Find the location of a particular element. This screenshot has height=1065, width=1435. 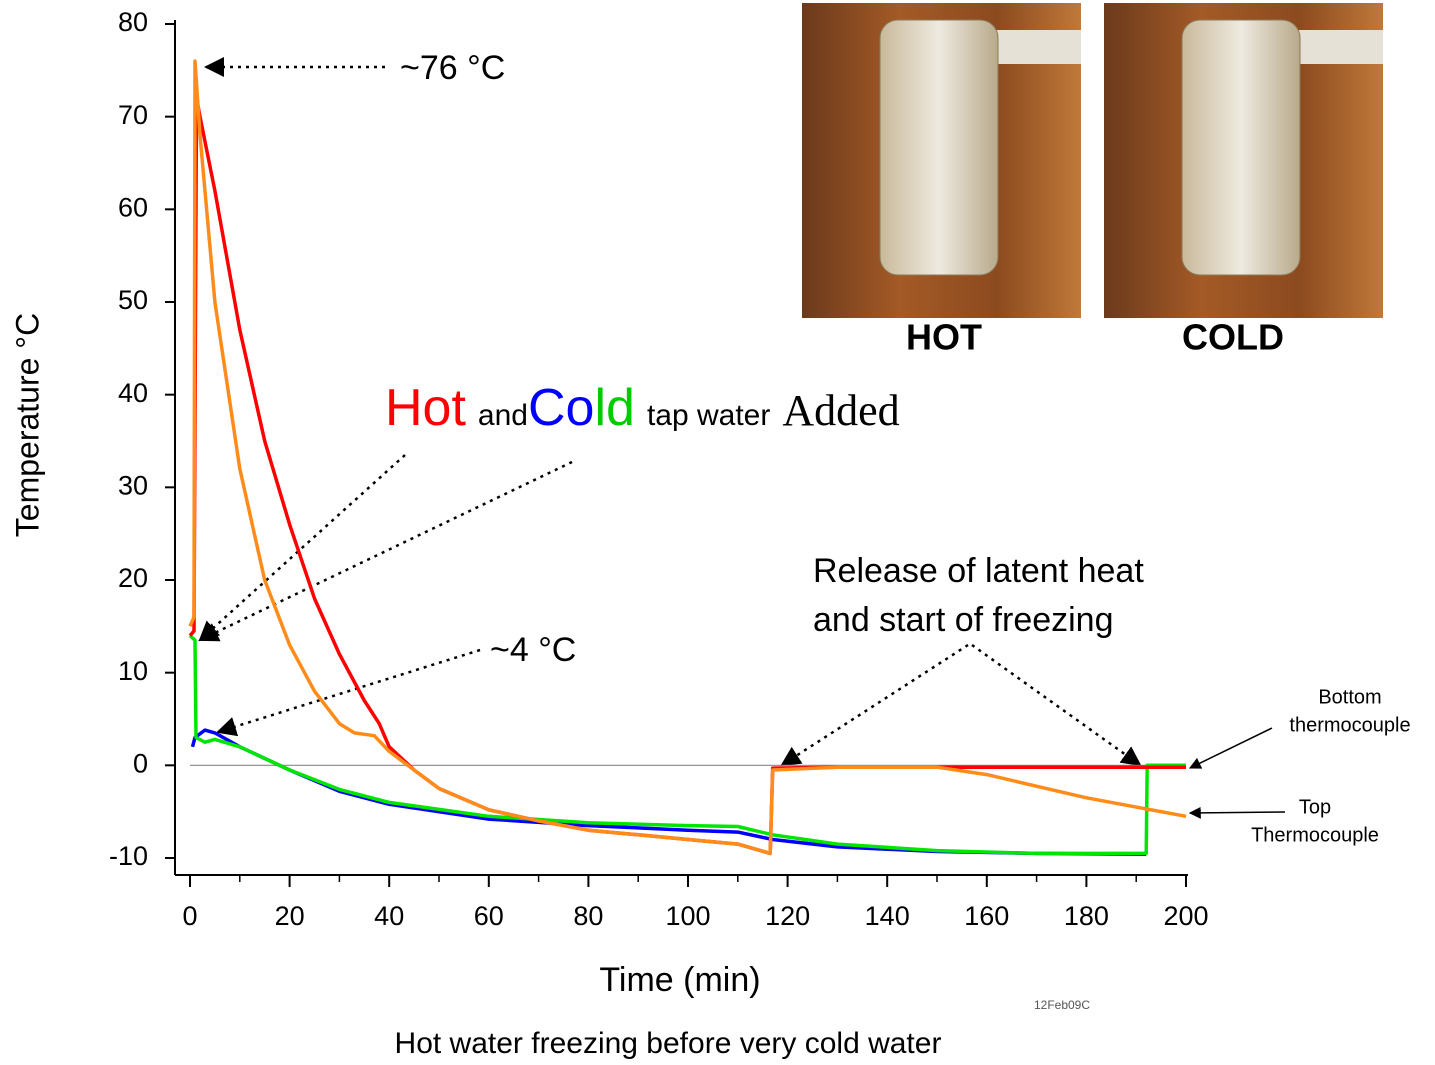

x-tick-label: 60 is located at coordinates (489, 916).